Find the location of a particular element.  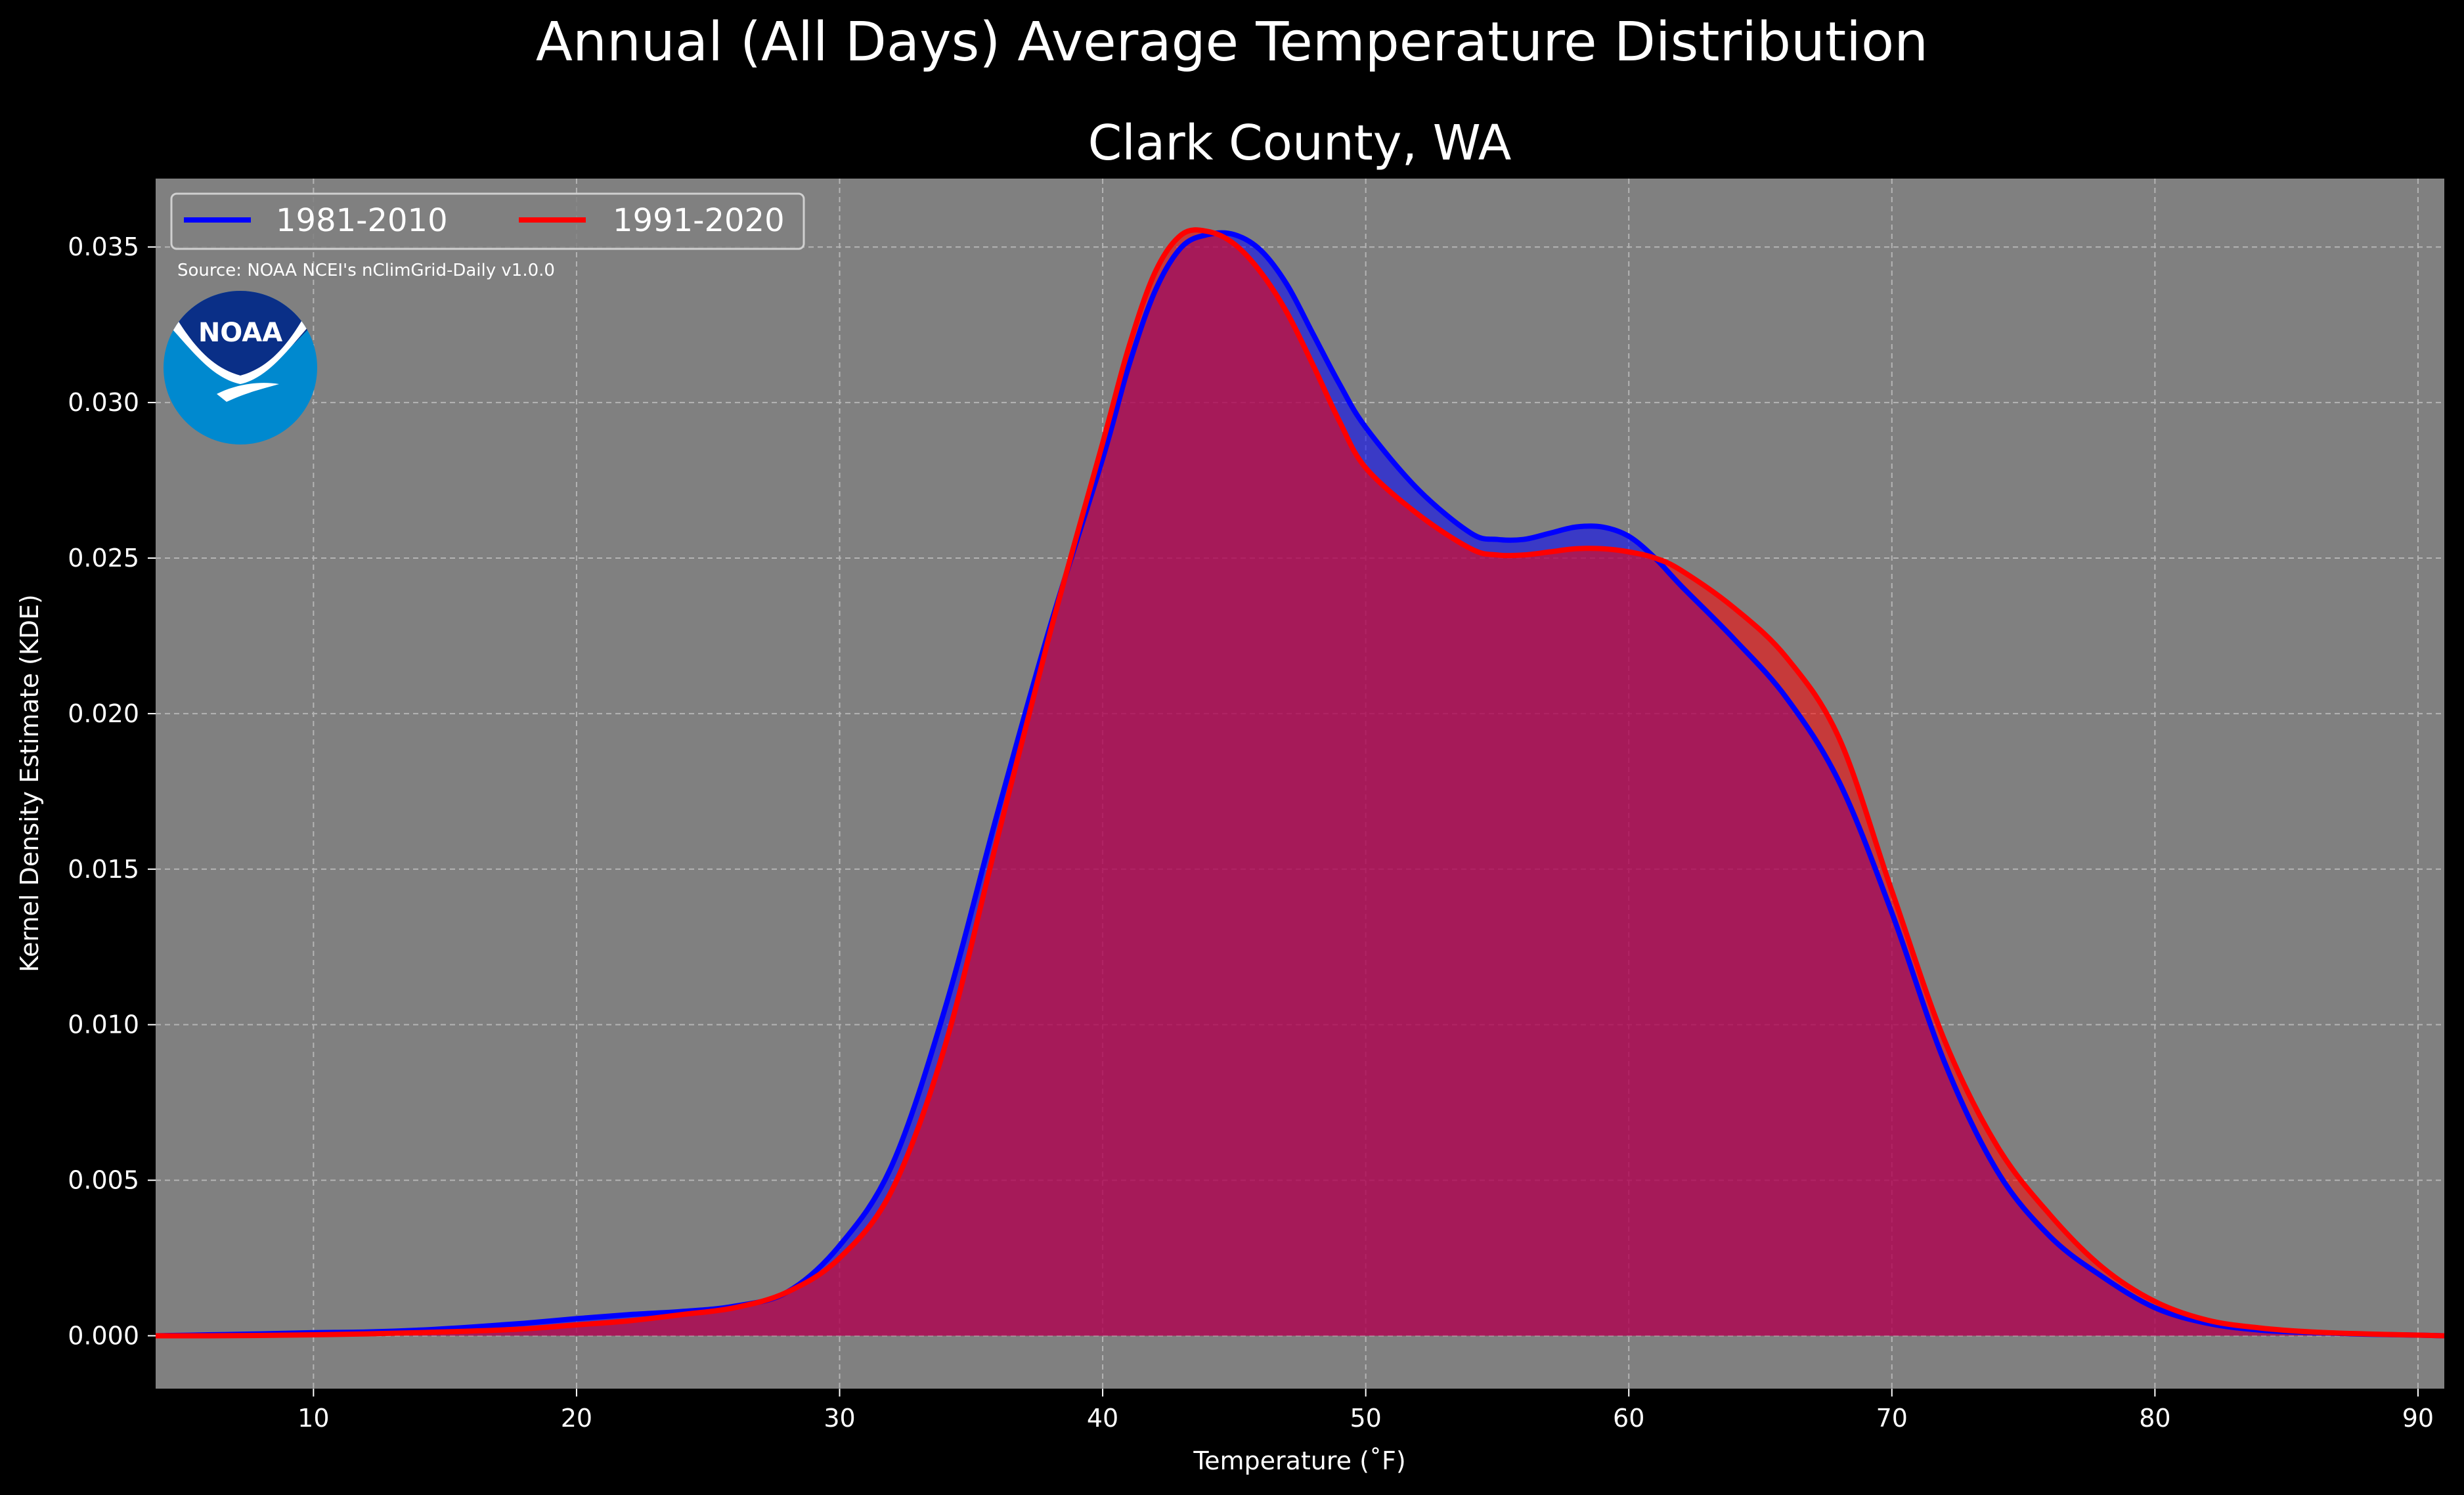

x-tick-label: 90 is located at coordinates (2418, 1418).